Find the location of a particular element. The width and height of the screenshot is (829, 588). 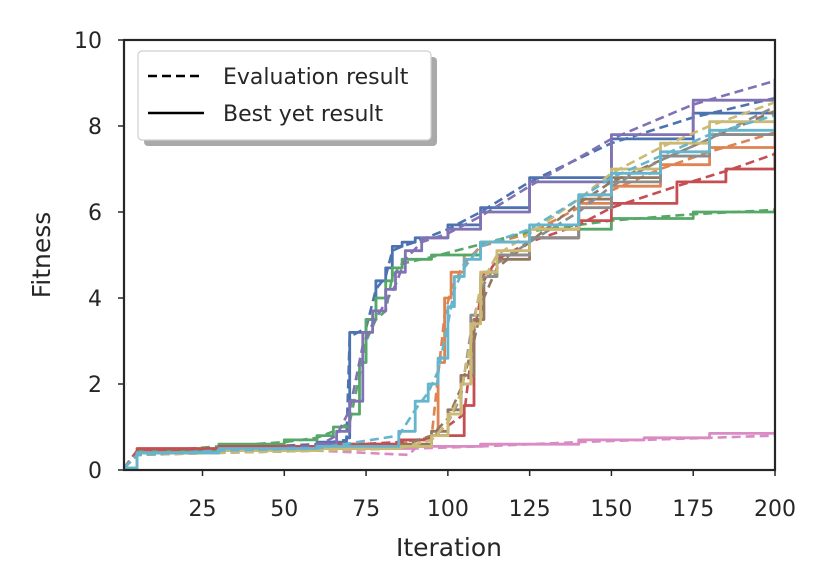

x-tick-label: 125 is located at coordinates (530, 509).